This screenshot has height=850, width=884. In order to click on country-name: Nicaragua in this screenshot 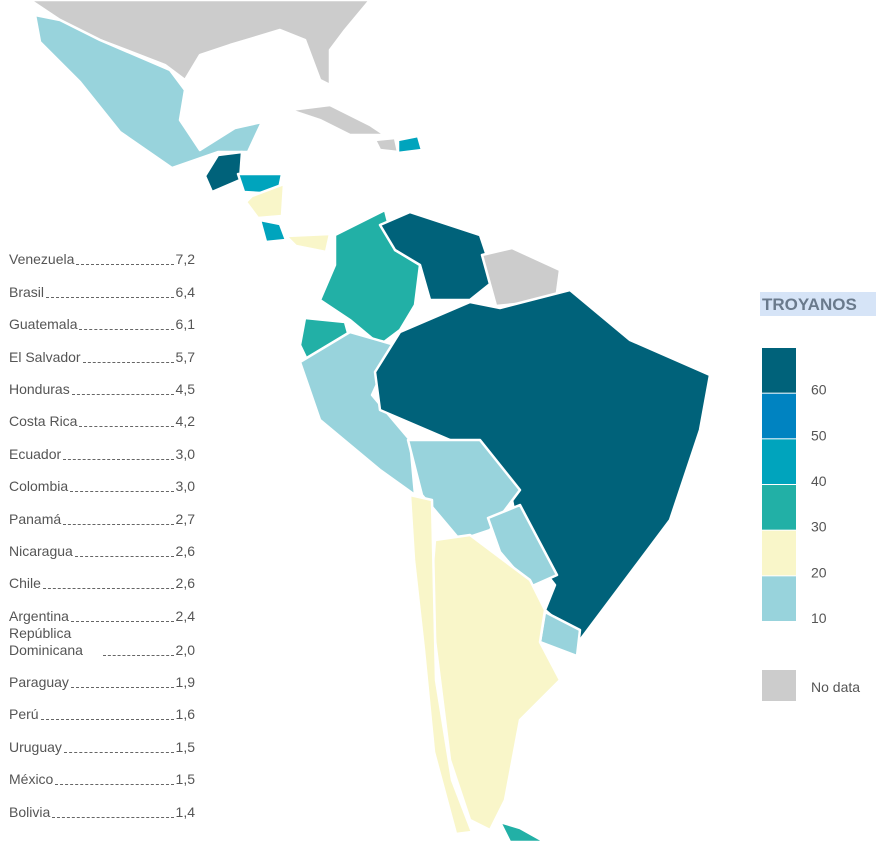, I will do `click(41, 550)`.